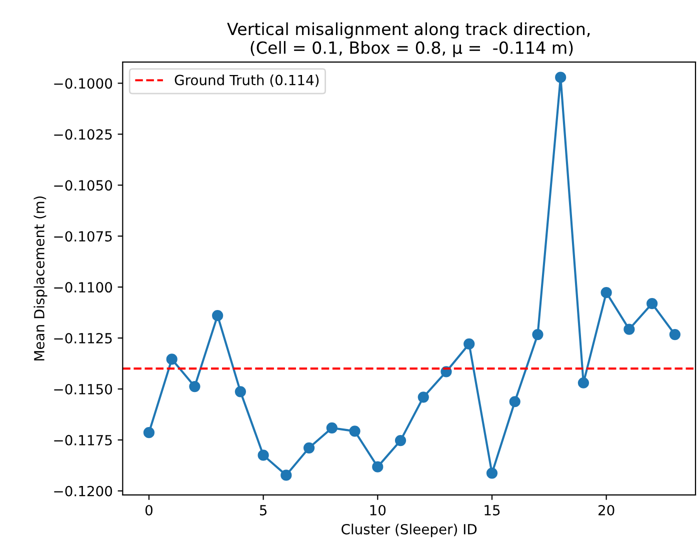 The width and height of the screenshot is (699, 549). Describe the element at coordinates (148, 510) in the screenshot. I see `x-tick-label: 0` at that location.